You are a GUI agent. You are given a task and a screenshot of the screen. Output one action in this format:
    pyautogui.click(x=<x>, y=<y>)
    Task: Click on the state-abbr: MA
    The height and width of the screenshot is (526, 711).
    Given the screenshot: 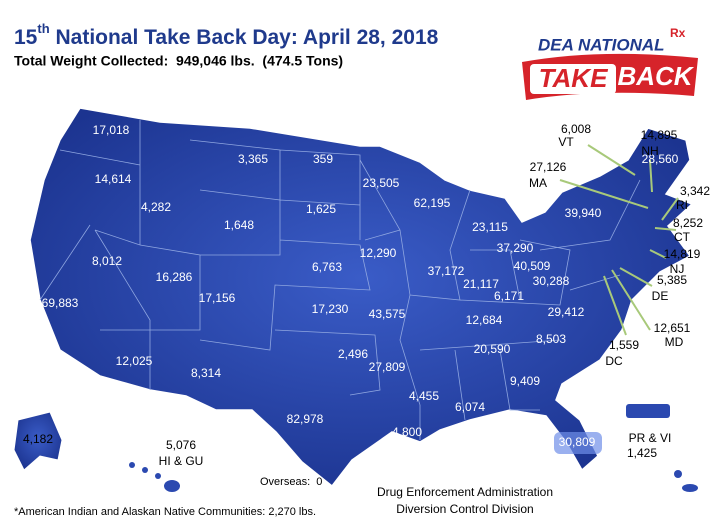 What is the action you would take?
    pyautogui.click(x=538, y=183)
    